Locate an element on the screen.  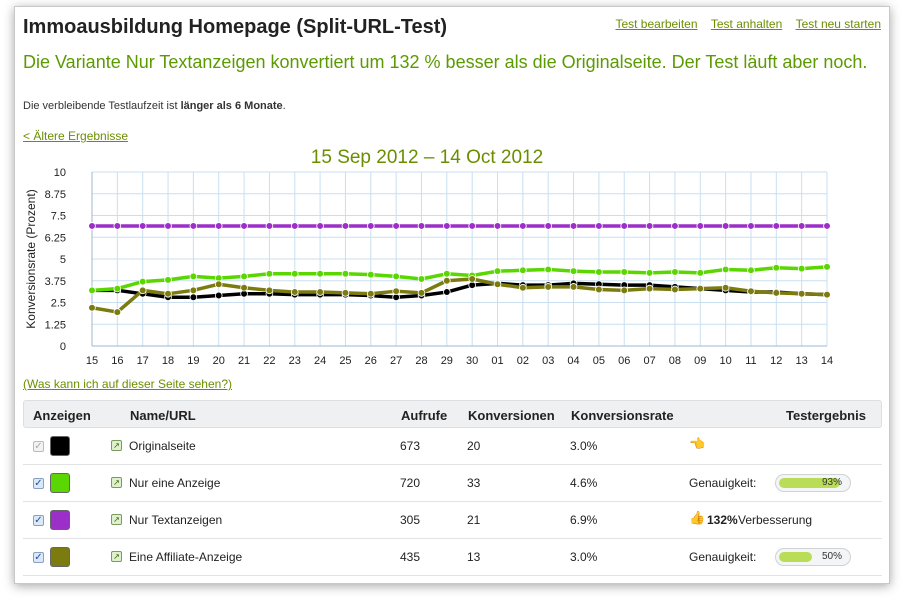
remaining-prefix: Die verbleibende Testlaufzeit ist is located at coordinates (102, 106).